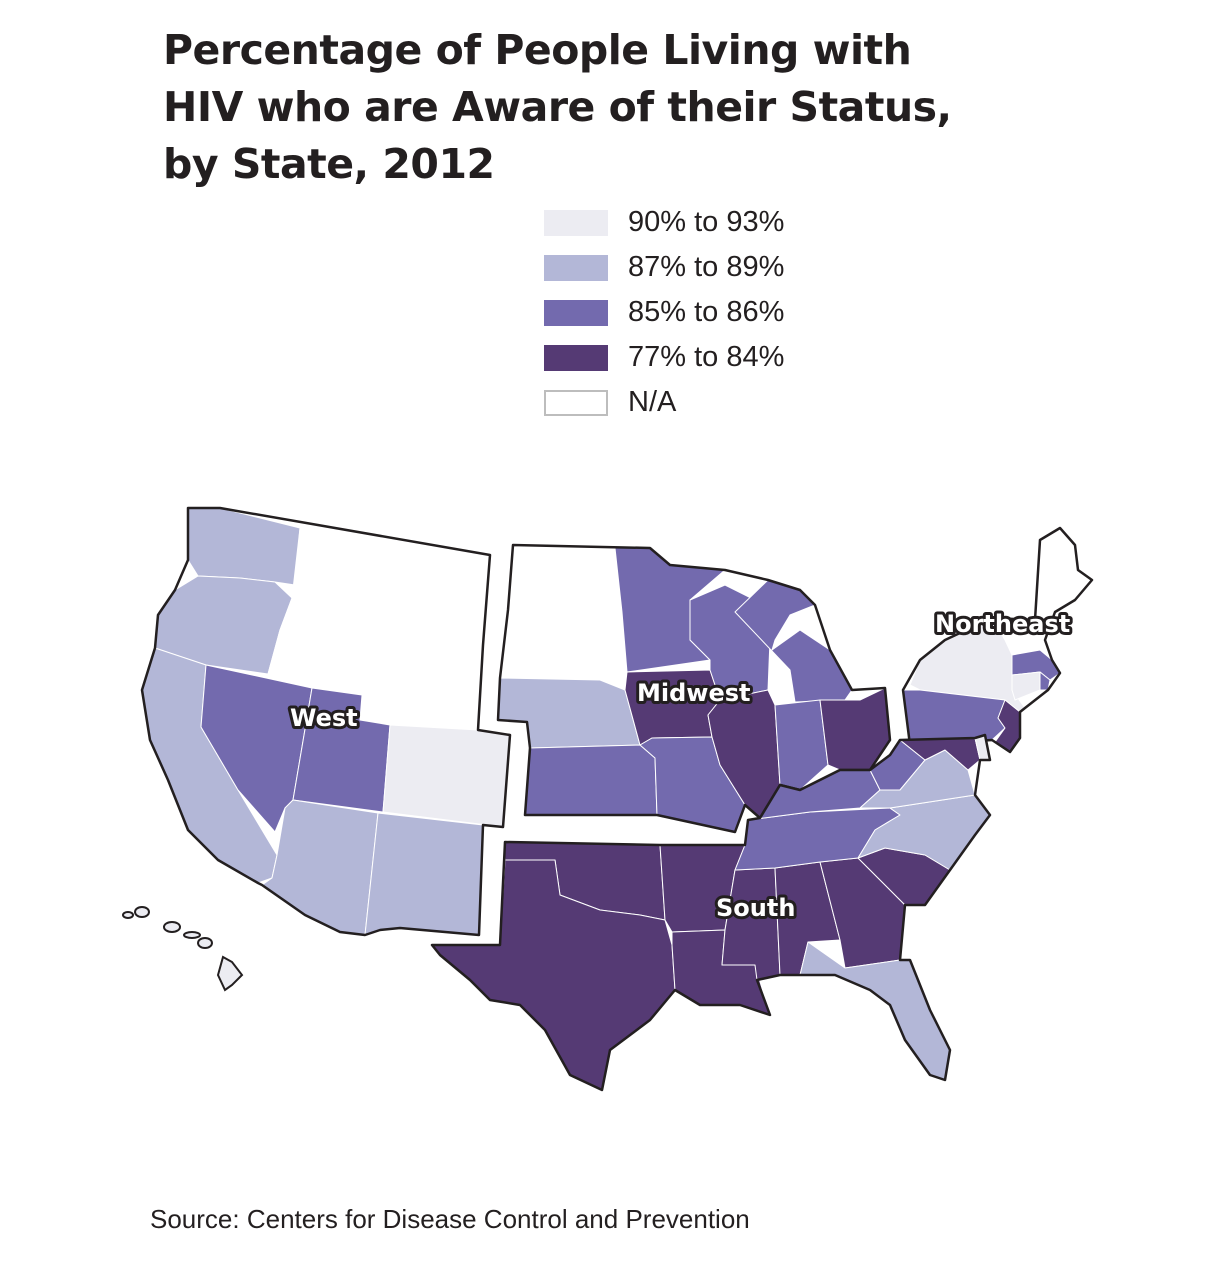 The height and width of the screenshot is (1274, 1210). I want to click on region-south: South, so click(711, 912).